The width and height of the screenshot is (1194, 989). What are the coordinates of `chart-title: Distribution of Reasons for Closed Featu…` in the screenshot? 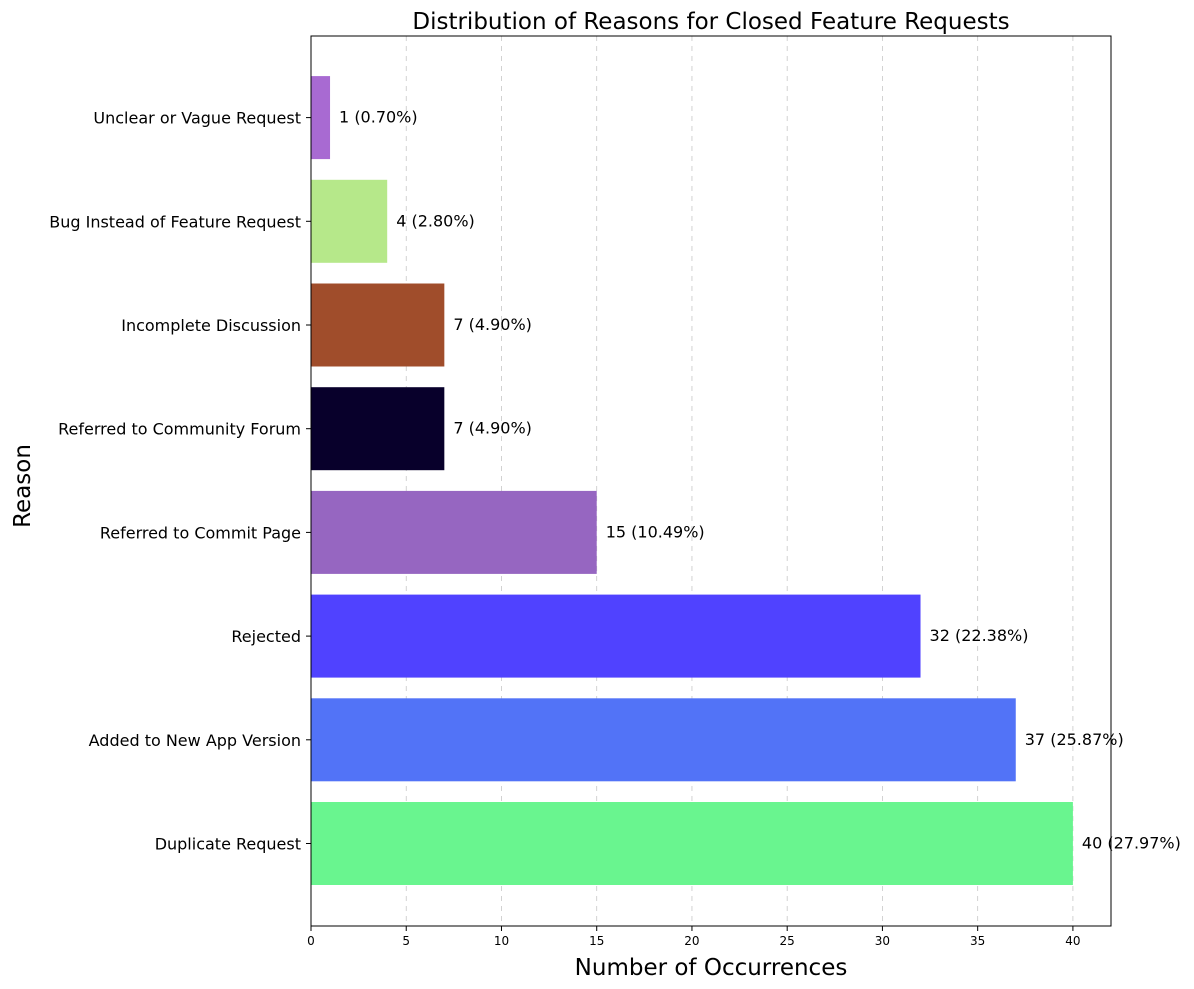 It's located at (710, 22).